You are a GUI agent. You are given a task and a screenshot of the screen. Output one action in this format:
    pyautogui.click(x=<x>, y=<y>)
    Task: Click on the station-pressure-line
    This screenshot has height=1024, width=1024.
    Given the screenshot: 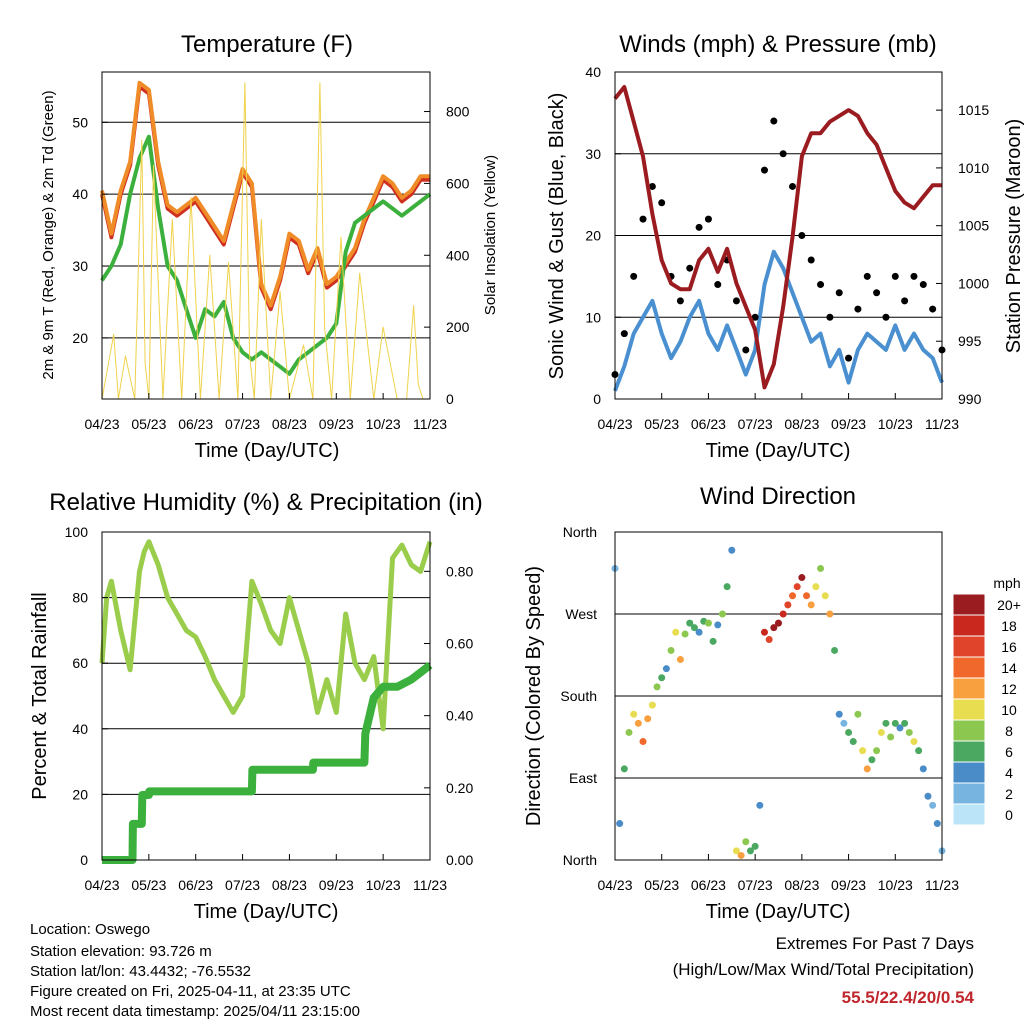 What is the action you would take?
    pyautogui.click(x=777, y=237)
    